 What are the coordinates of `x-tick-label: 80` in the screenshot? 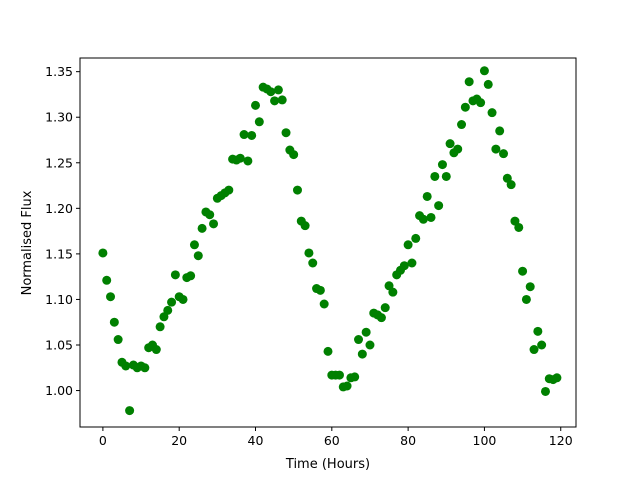 It's located at (408, 440).